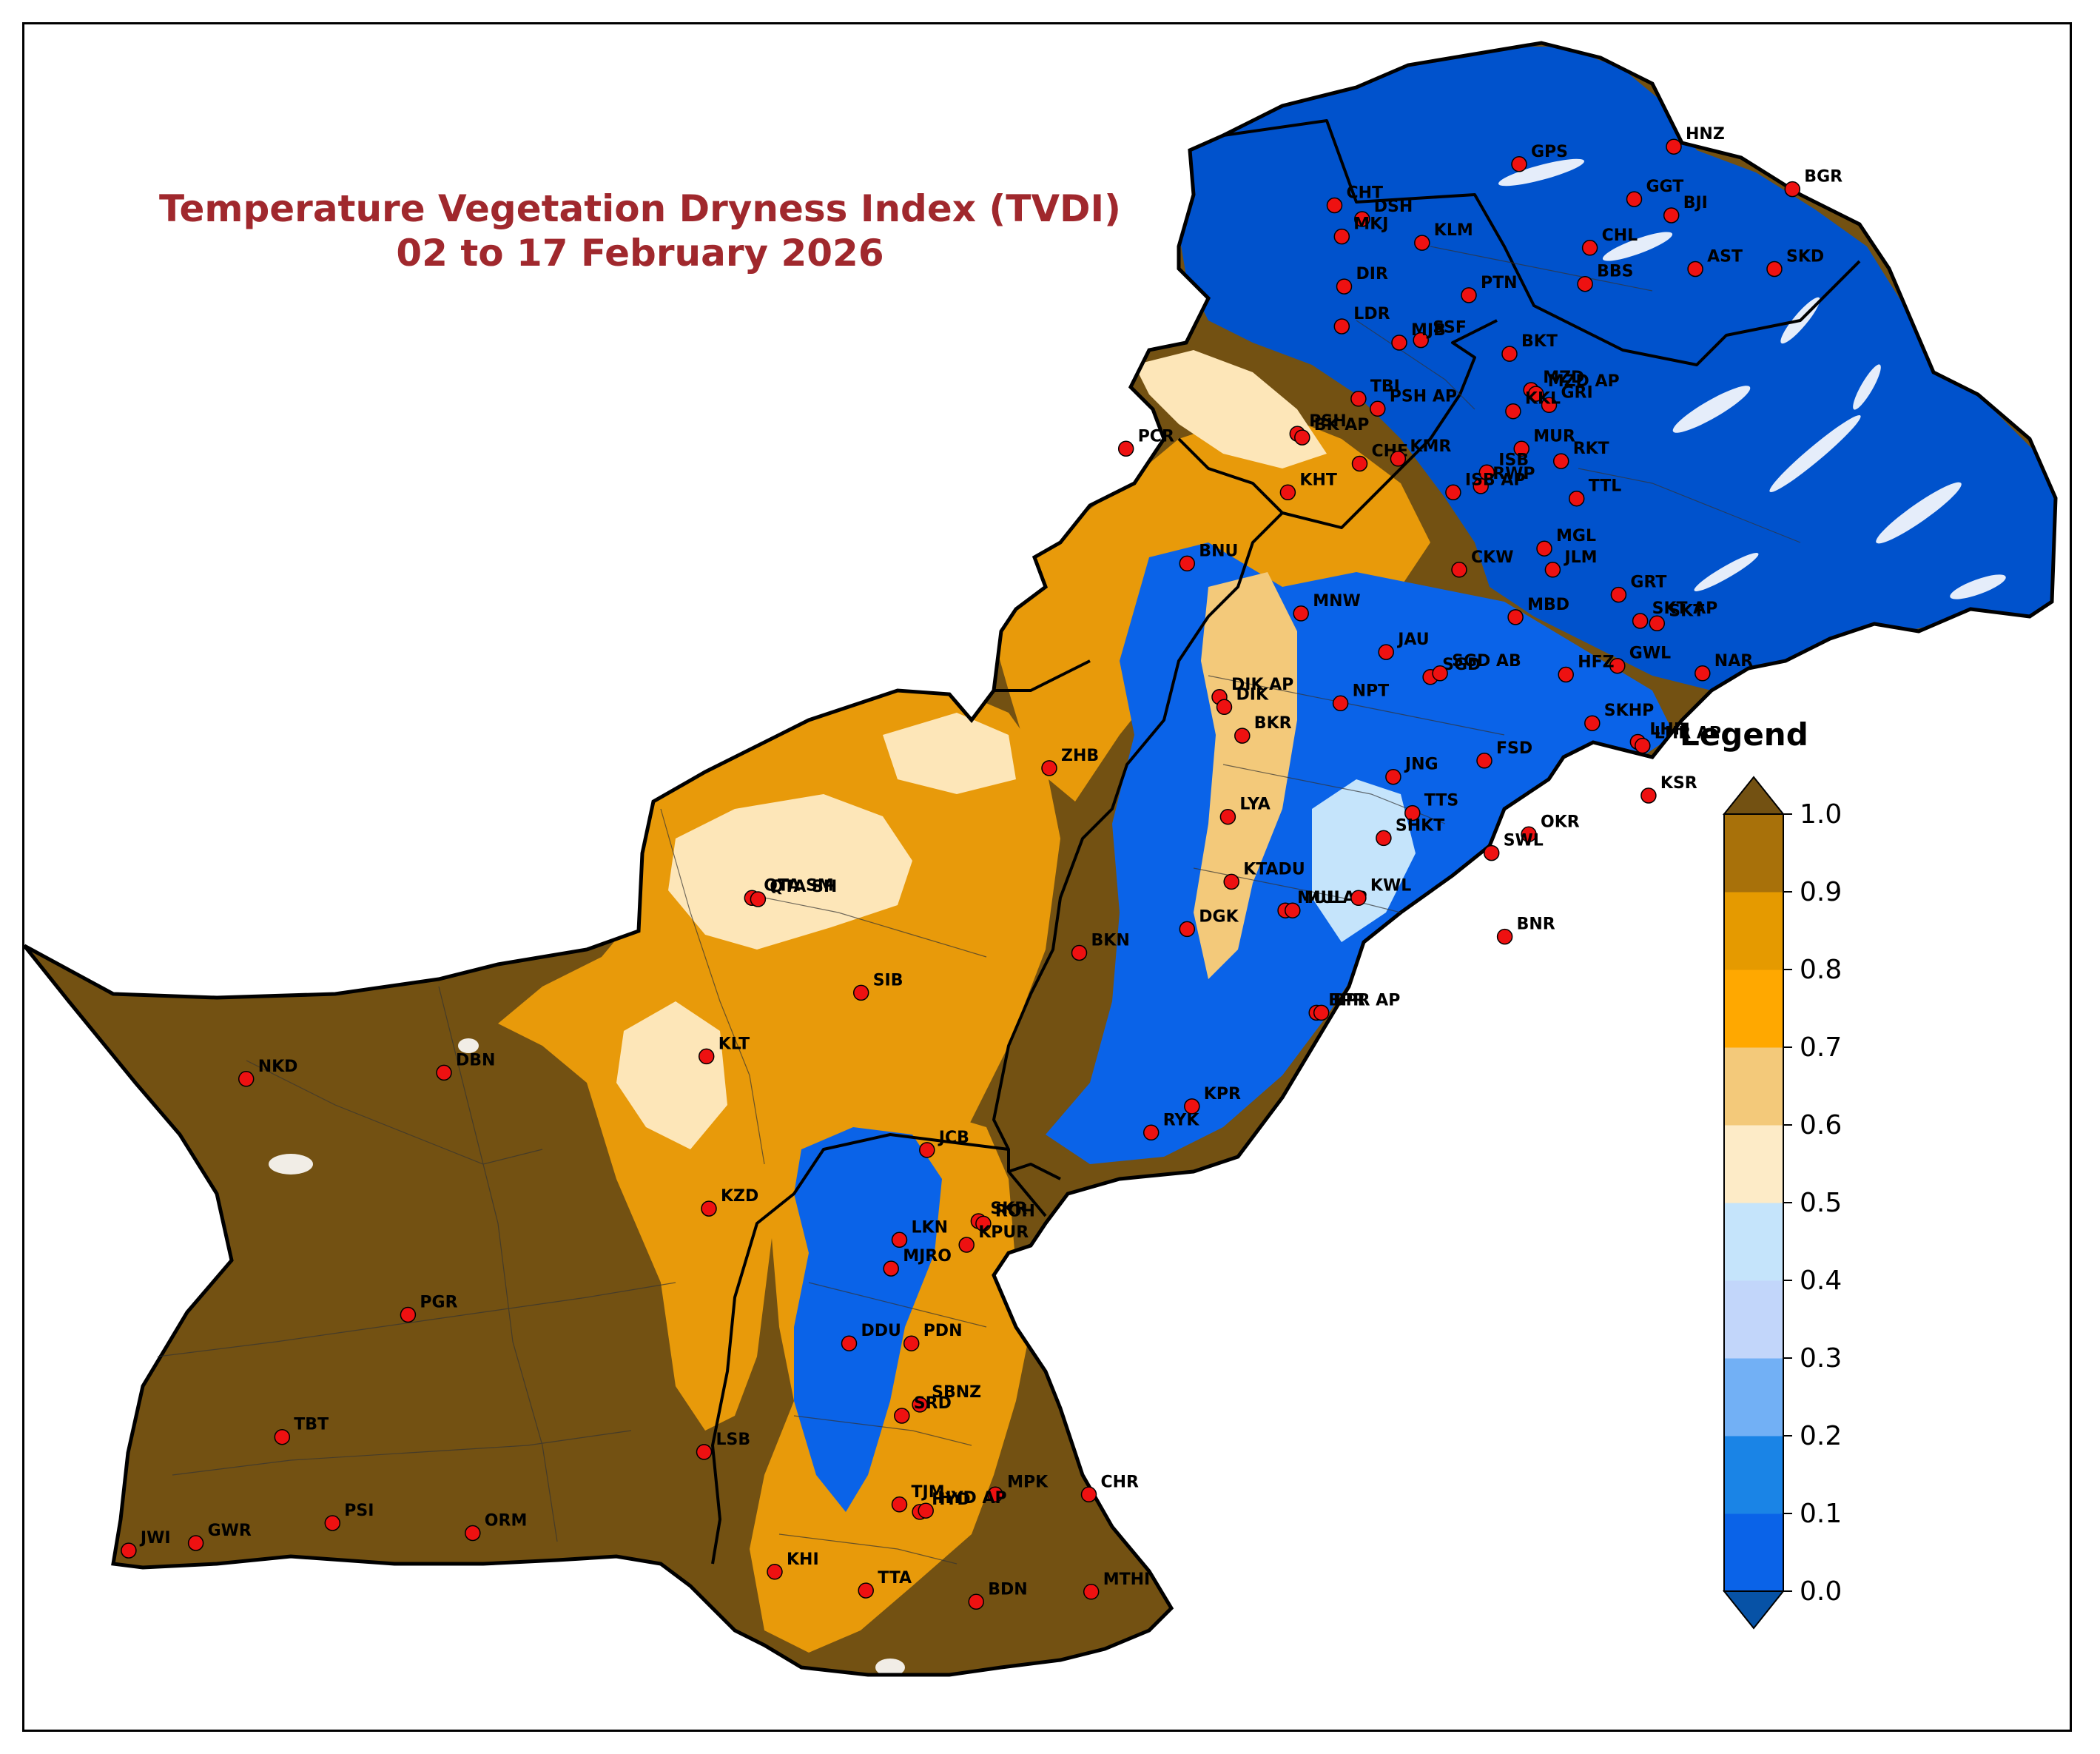  What do you see at coordinates (1486, 486) in the screenshot?
I see `station-isb-ap: ISB AP` at bounding box center [1486, 486].